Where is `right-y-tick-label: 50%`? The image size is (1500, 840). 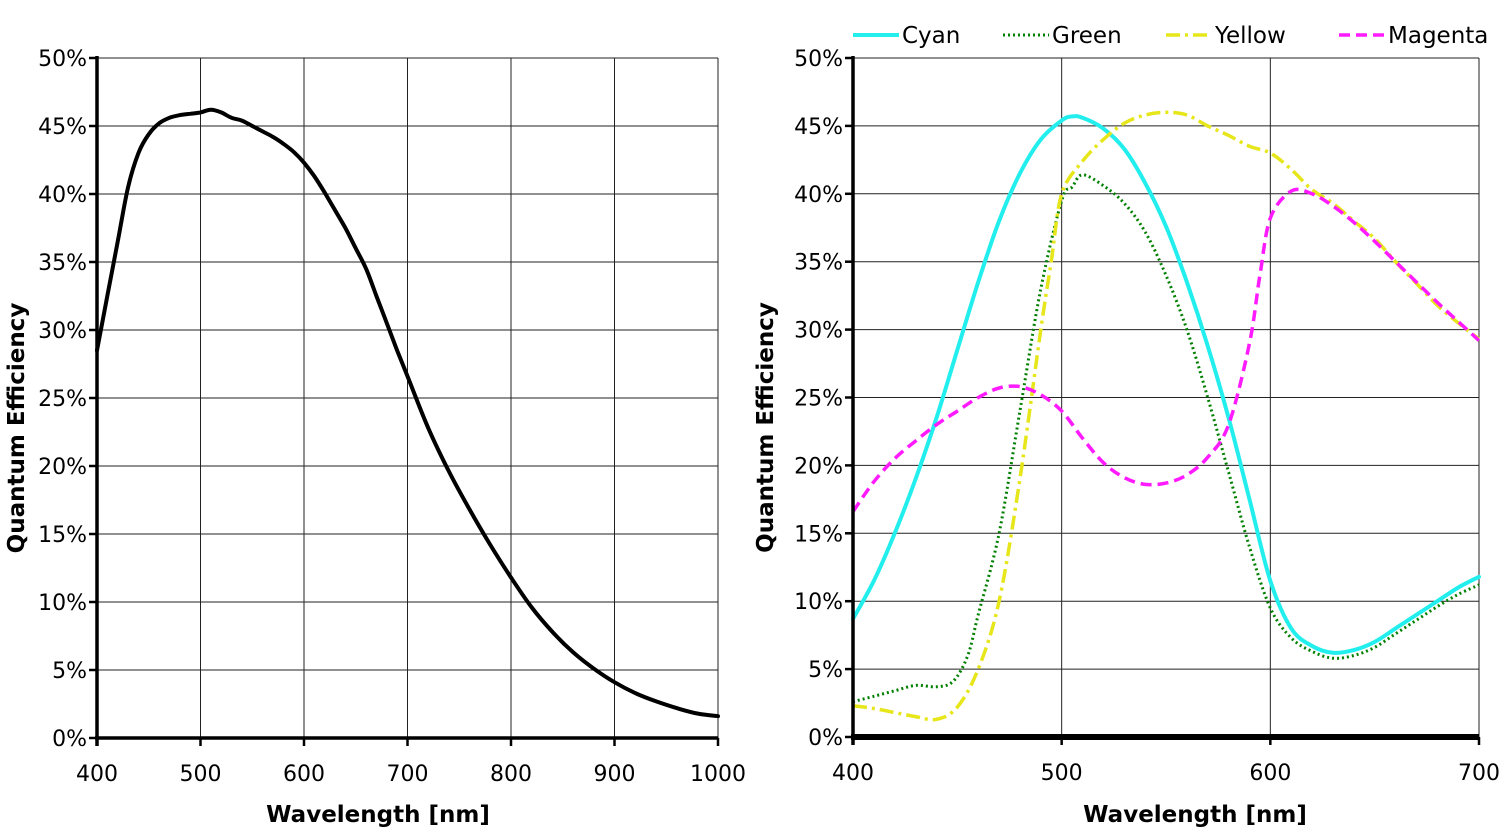 right-y-tick-label: 50% is located at coordinates (818, 59).